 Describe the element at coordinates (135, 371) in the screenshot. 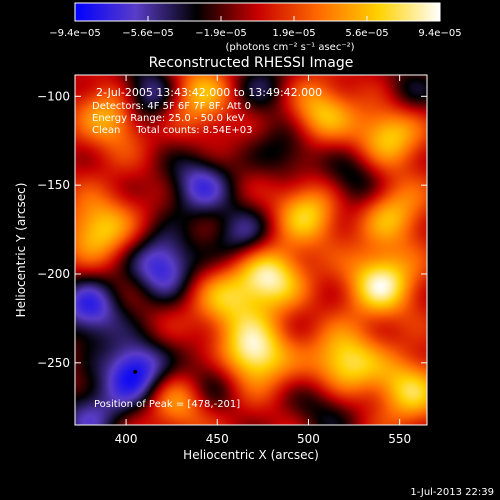

I see `peak-marker` at that location.